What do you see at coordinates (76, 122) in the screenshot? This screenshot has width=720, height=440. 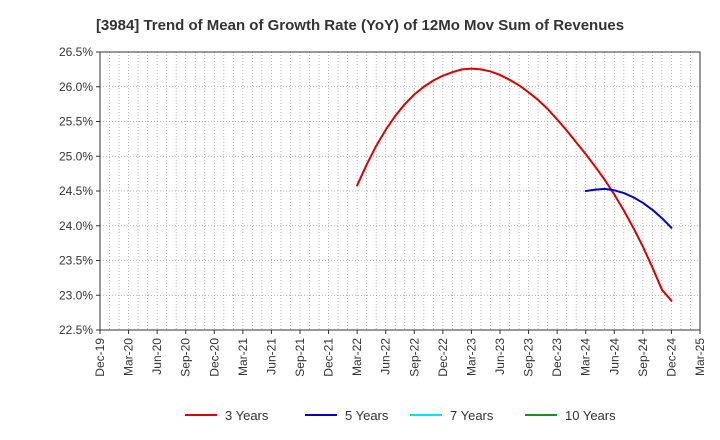 I see `y-tick-label: 25.5%` at bounding box center [76, 122].